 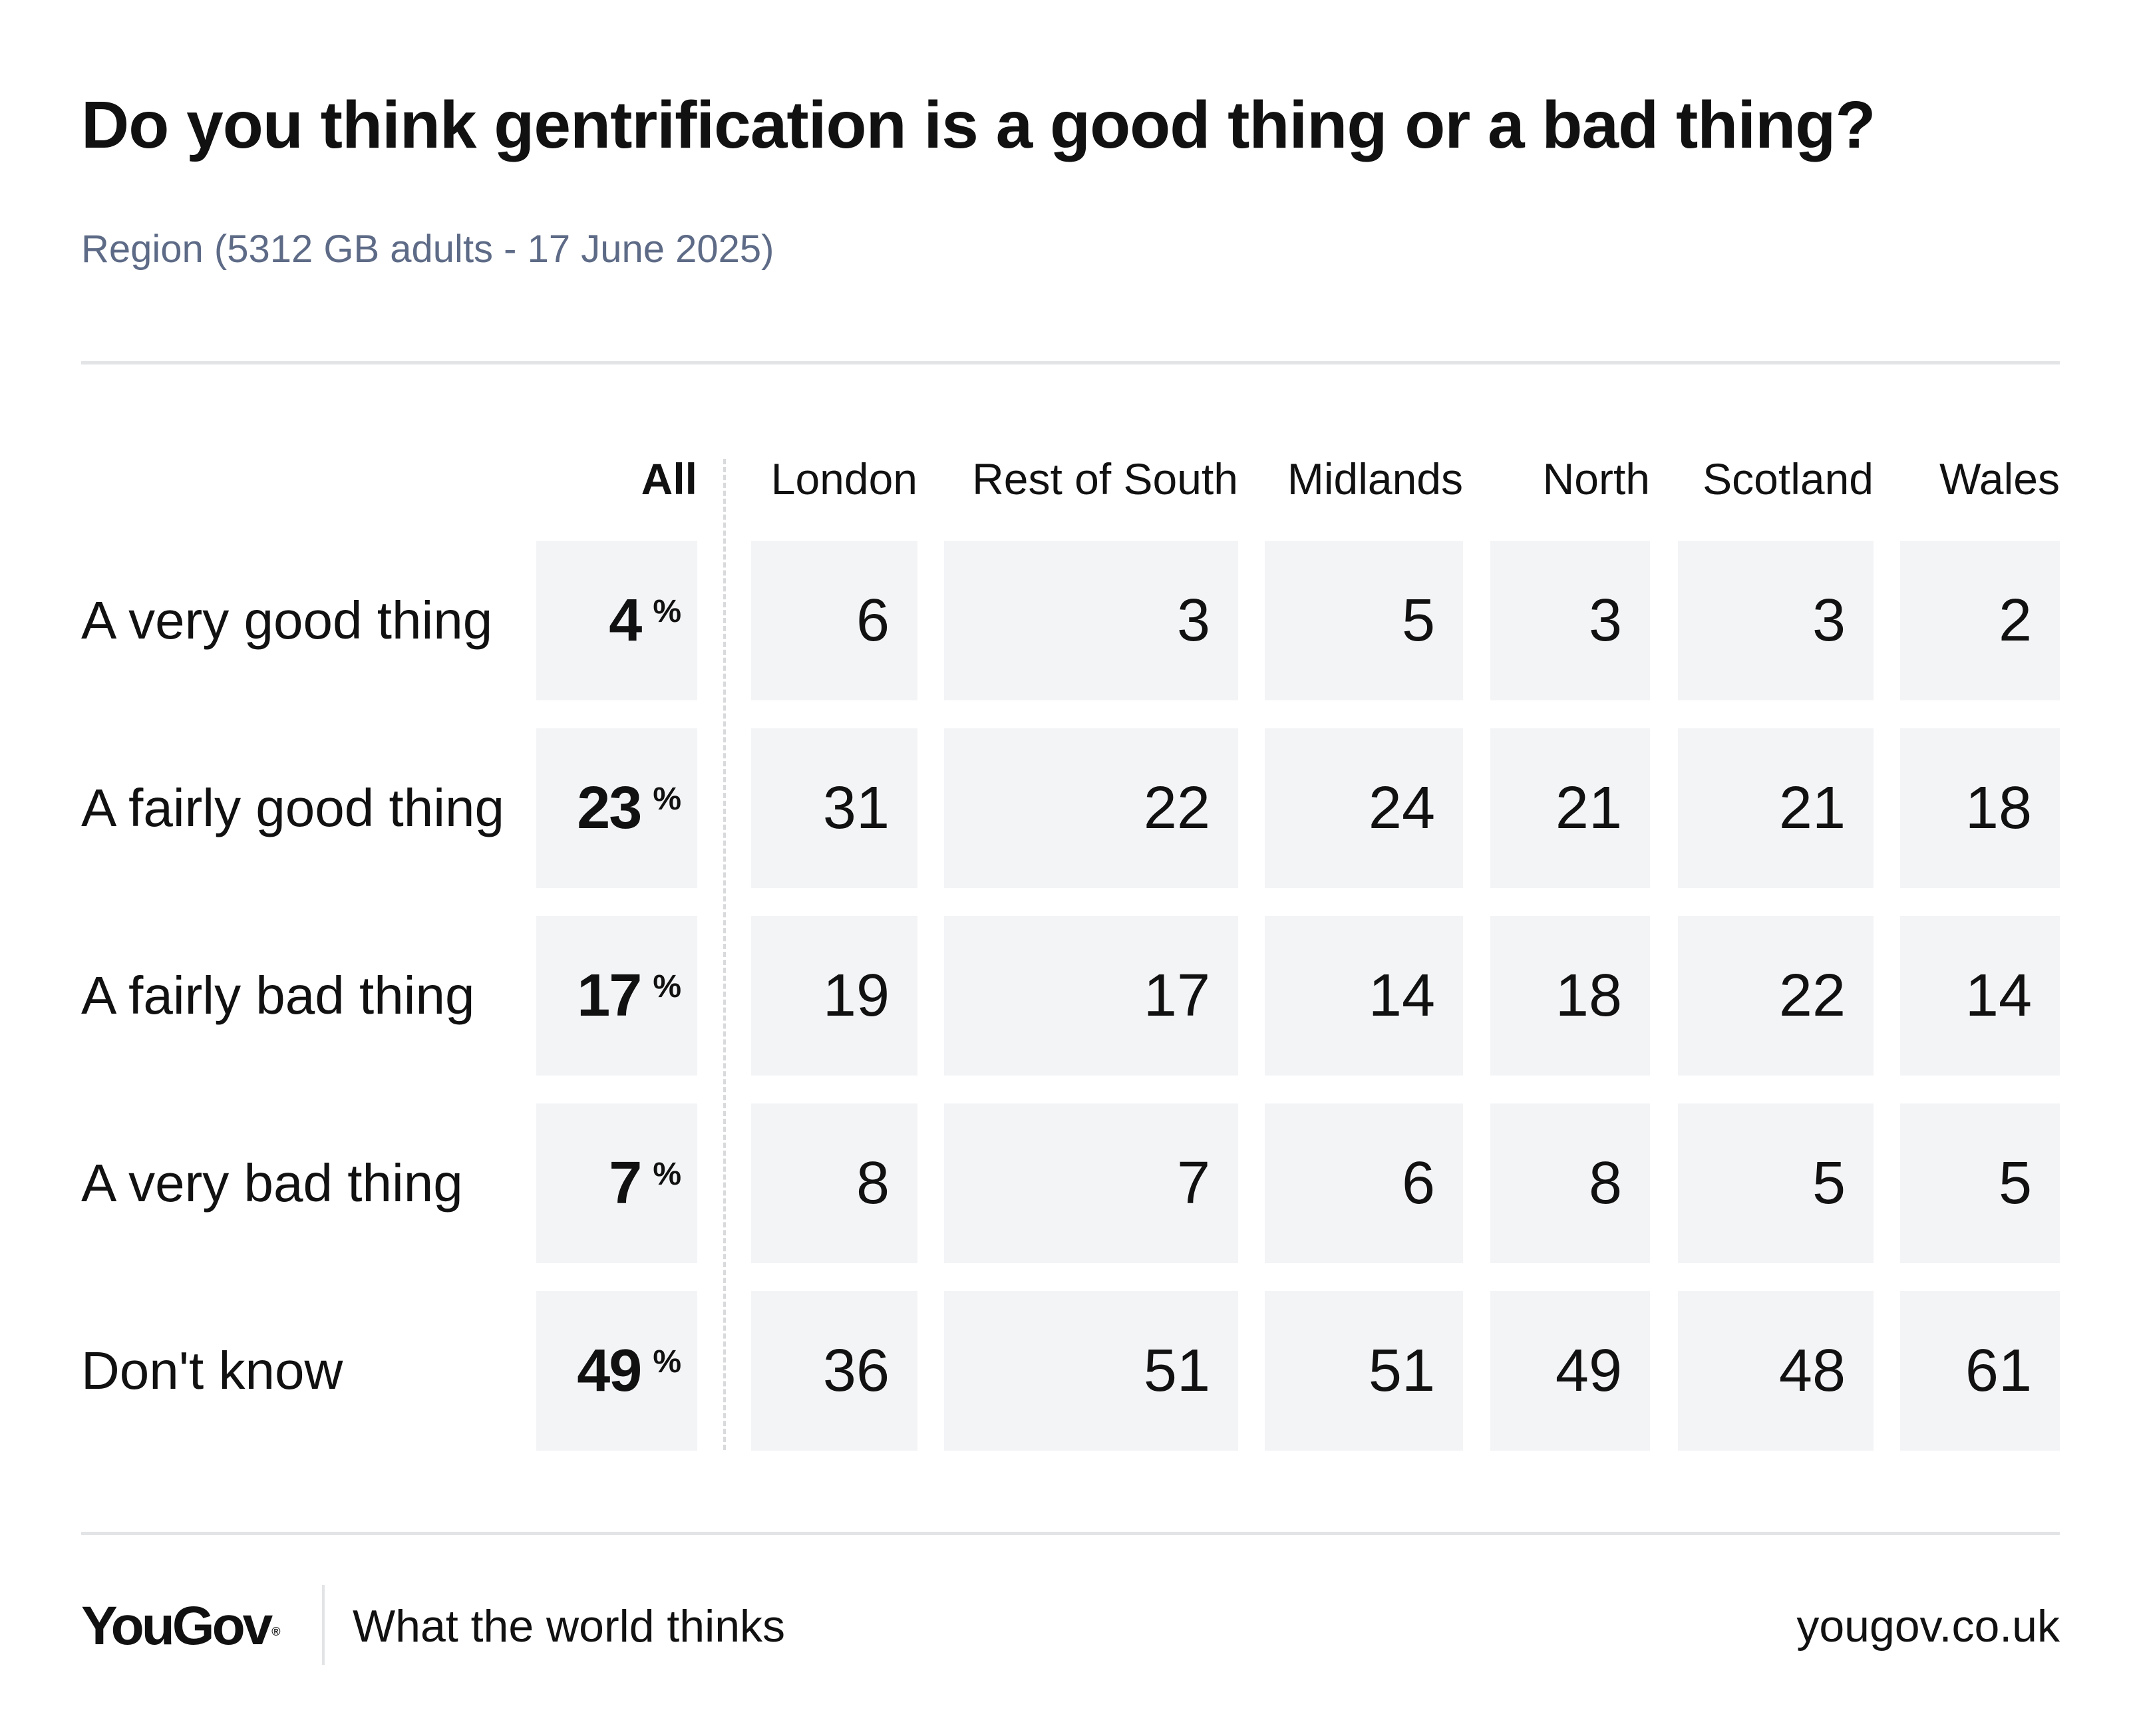 I want to click on footer-url-link: yougov.co.uk, so click(x=1928, y=1626).